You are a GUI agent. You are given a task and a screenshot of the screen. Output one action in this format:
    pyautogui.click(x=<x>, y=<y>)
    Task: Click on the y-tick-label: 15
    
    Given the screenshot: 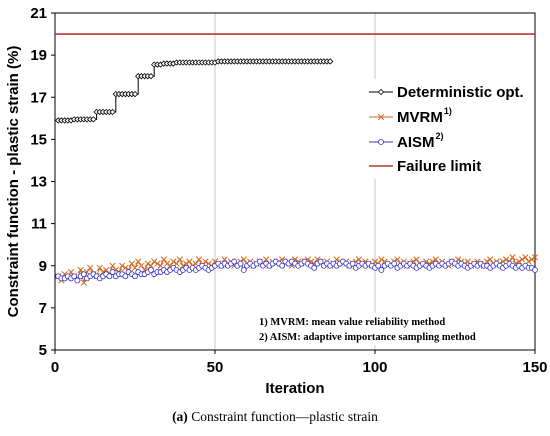 What is the action you would take?
    pyautogui.click(x=38, y=139)
    